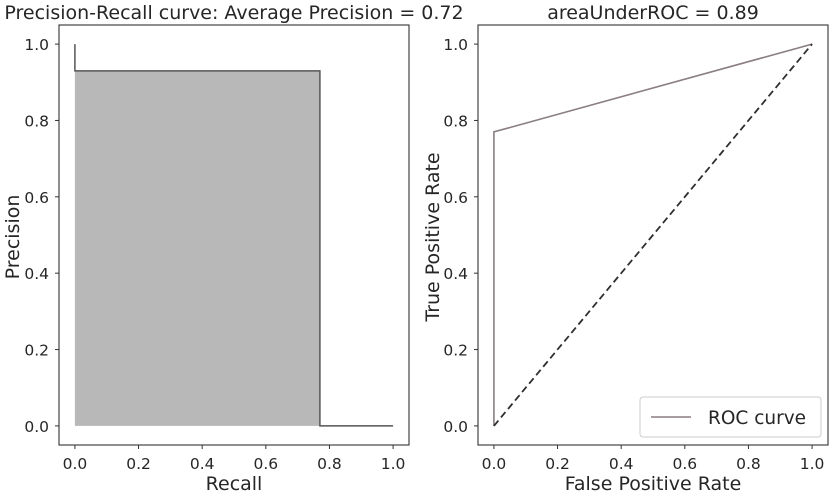 The width and height of the screenshot is (833, 496). Describe the element at coordinates (748, 464) in the screenshot. I see `roc-x-tick-label: 0.8` at that location.